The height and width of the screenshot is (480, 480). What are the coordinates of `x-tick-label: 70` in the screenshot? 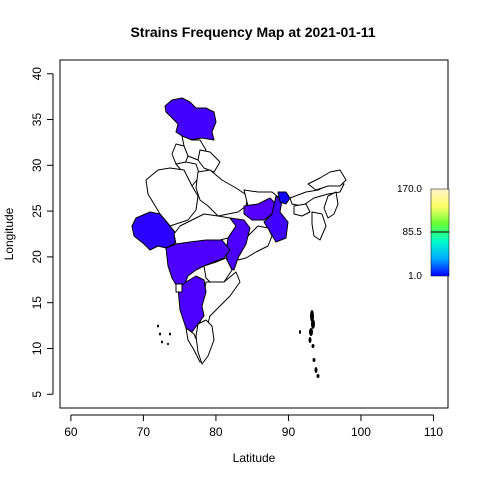 It's located at (144, 432).